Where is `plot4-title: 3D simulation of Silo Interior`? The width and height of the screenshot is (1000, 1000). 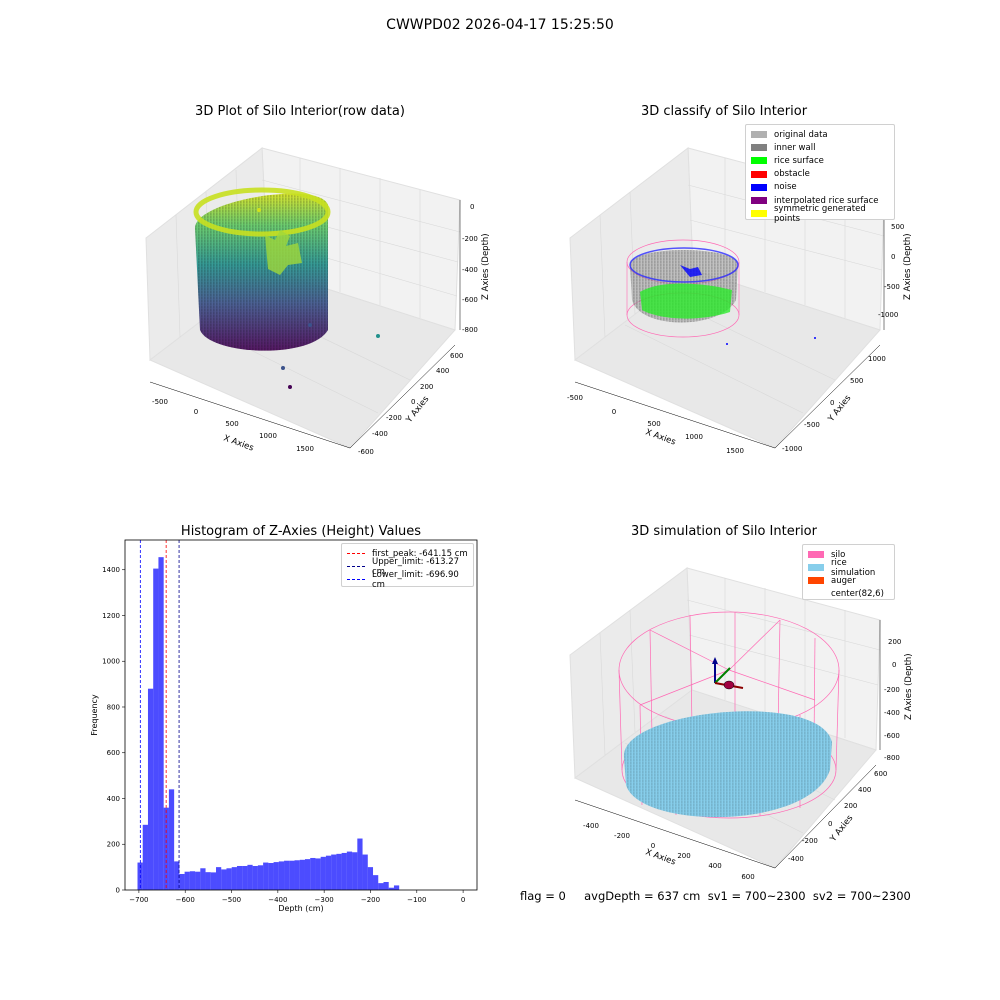
plot4-title: 3D simulation of Silo Interior is located at coordinates (724, 531).